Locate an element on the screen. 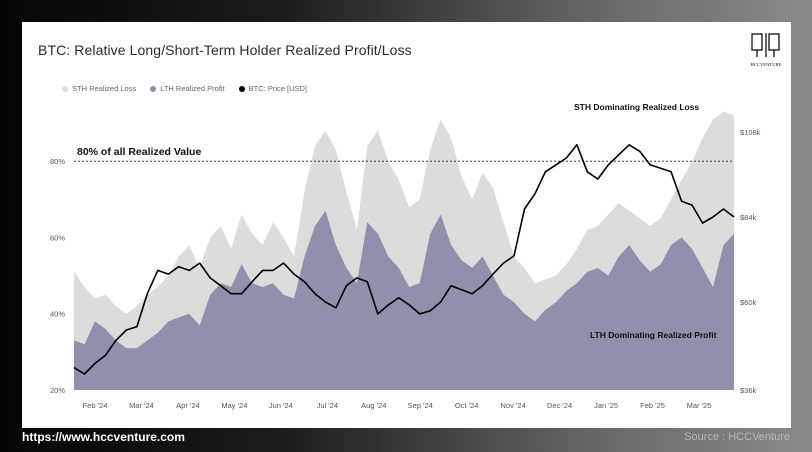  x-tick-label: Mar '24 is located at coordinates (141, 405).